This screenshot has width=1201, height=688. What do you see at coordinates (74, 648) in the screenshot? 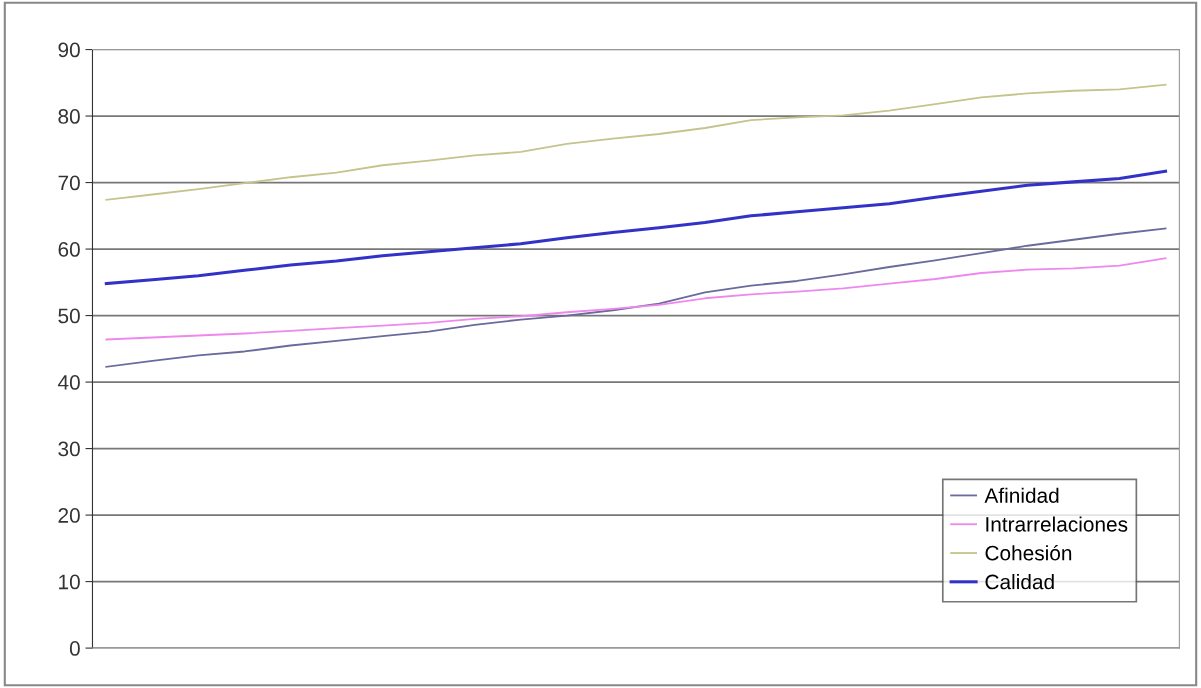
I see `y-tick-label: 0` at bounding box center [74, 648].